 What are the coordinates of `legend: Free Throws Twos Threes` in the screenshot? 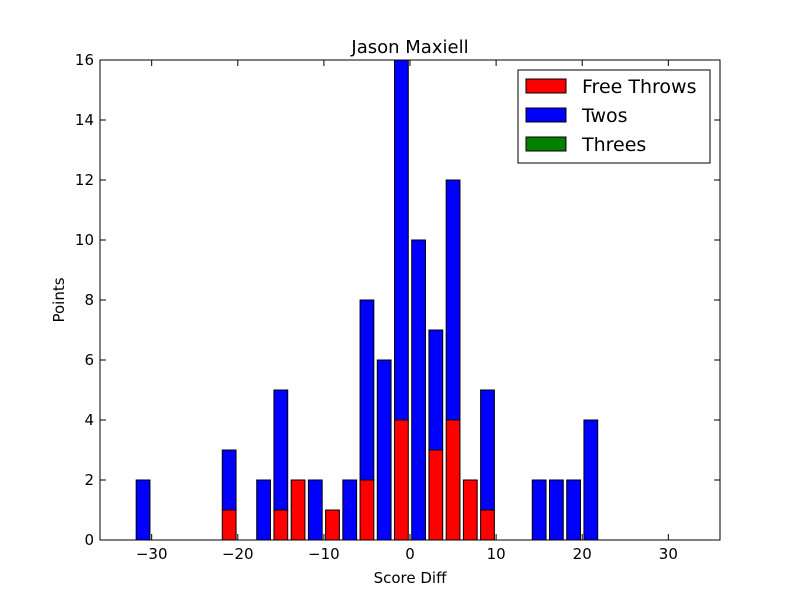 It's located at (614, 116).